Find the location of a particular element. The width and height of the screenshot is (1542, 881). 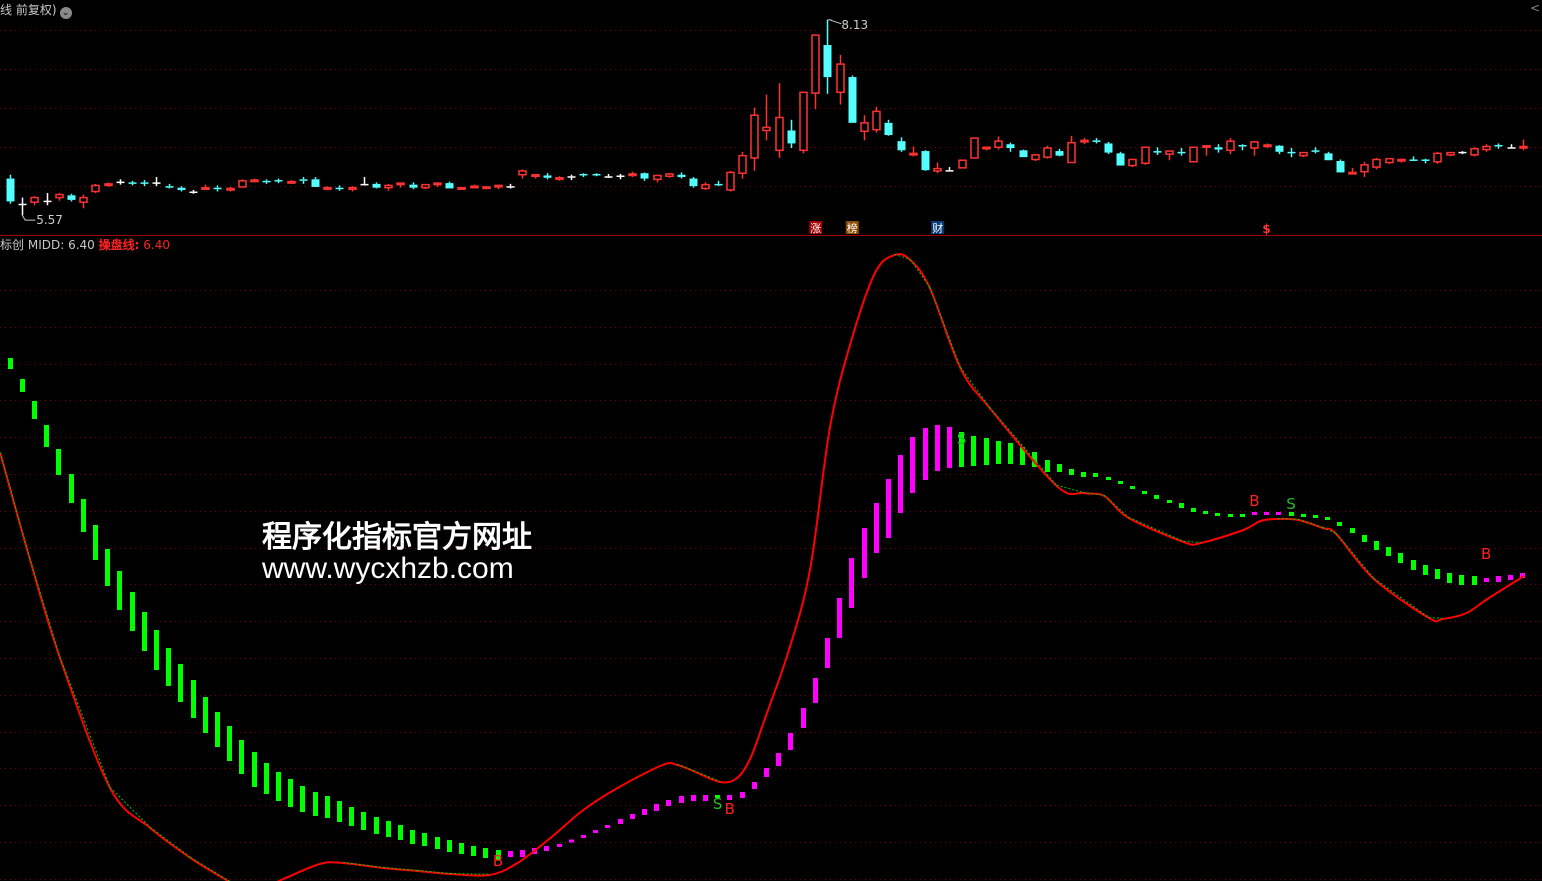

low-pointer is located at coordinates (28, 217).